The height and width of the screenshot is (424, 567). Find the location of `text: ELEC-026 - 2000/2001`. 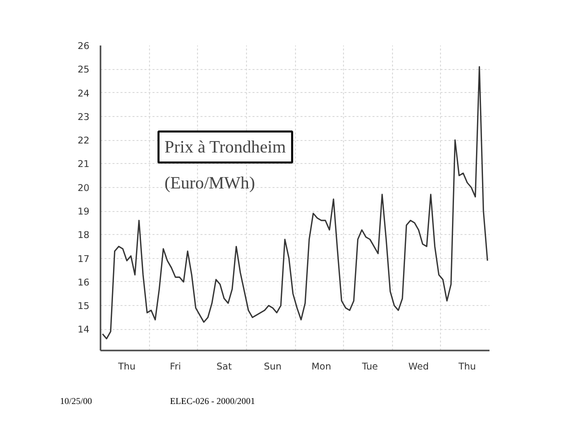

text: ELEC-026 - 2000/2001 is located at coordinates (212, 401).